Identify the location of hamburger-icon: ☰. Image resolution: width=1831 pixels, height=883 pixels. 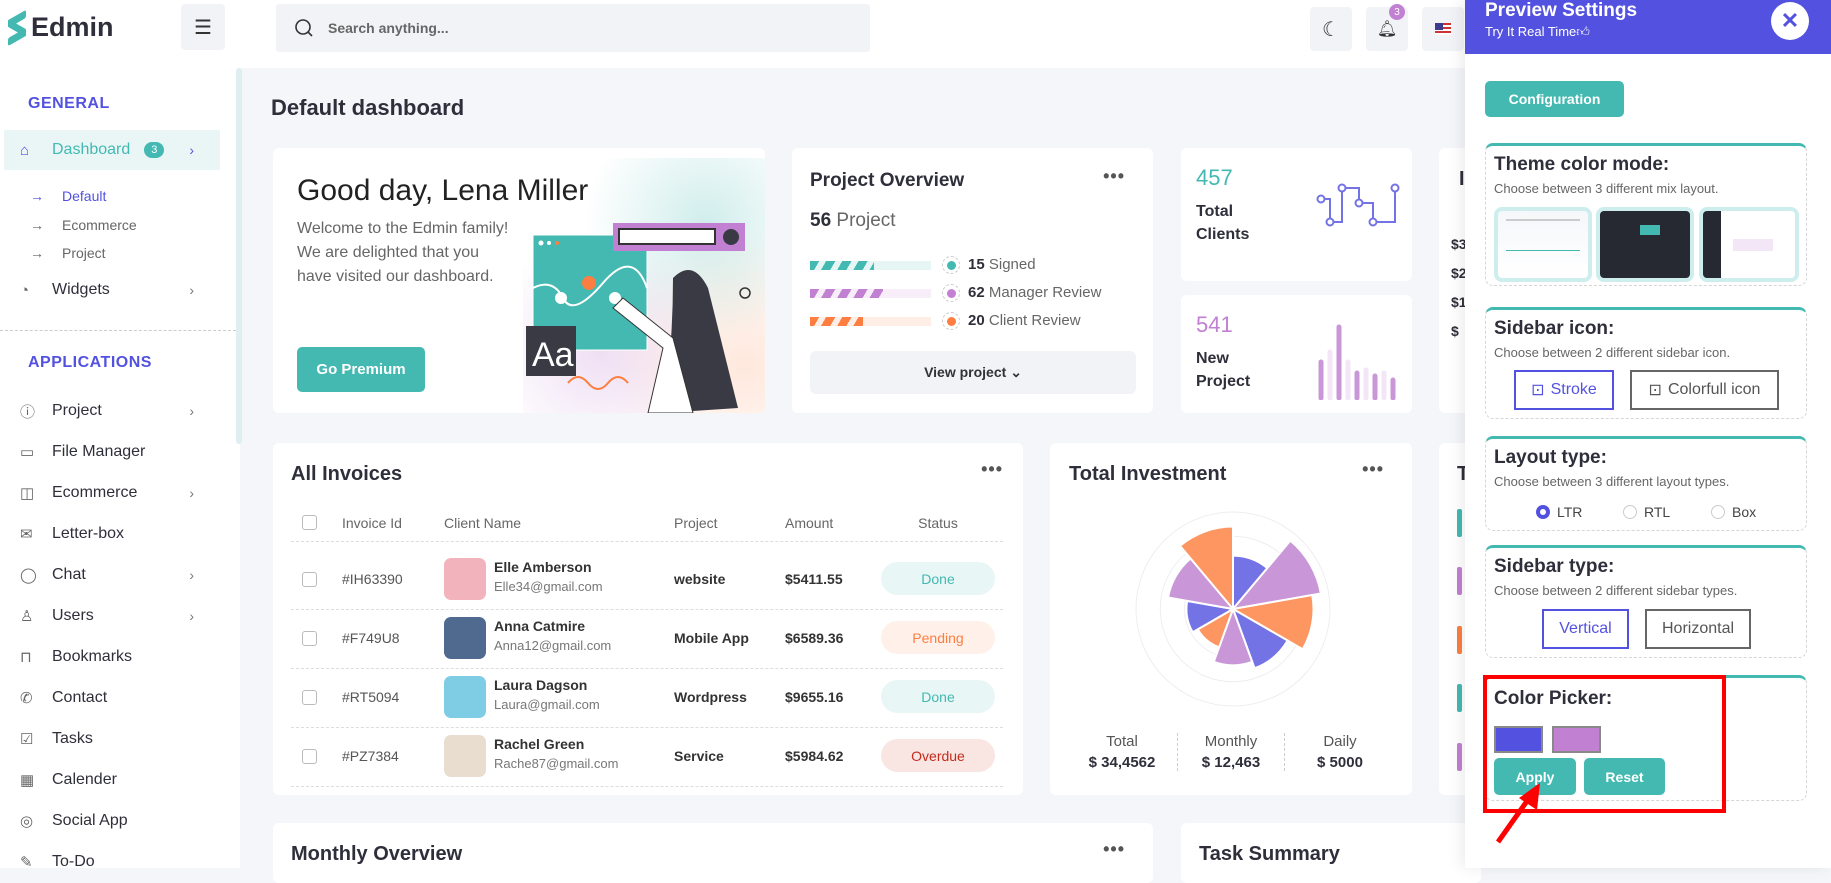
(203, 27).